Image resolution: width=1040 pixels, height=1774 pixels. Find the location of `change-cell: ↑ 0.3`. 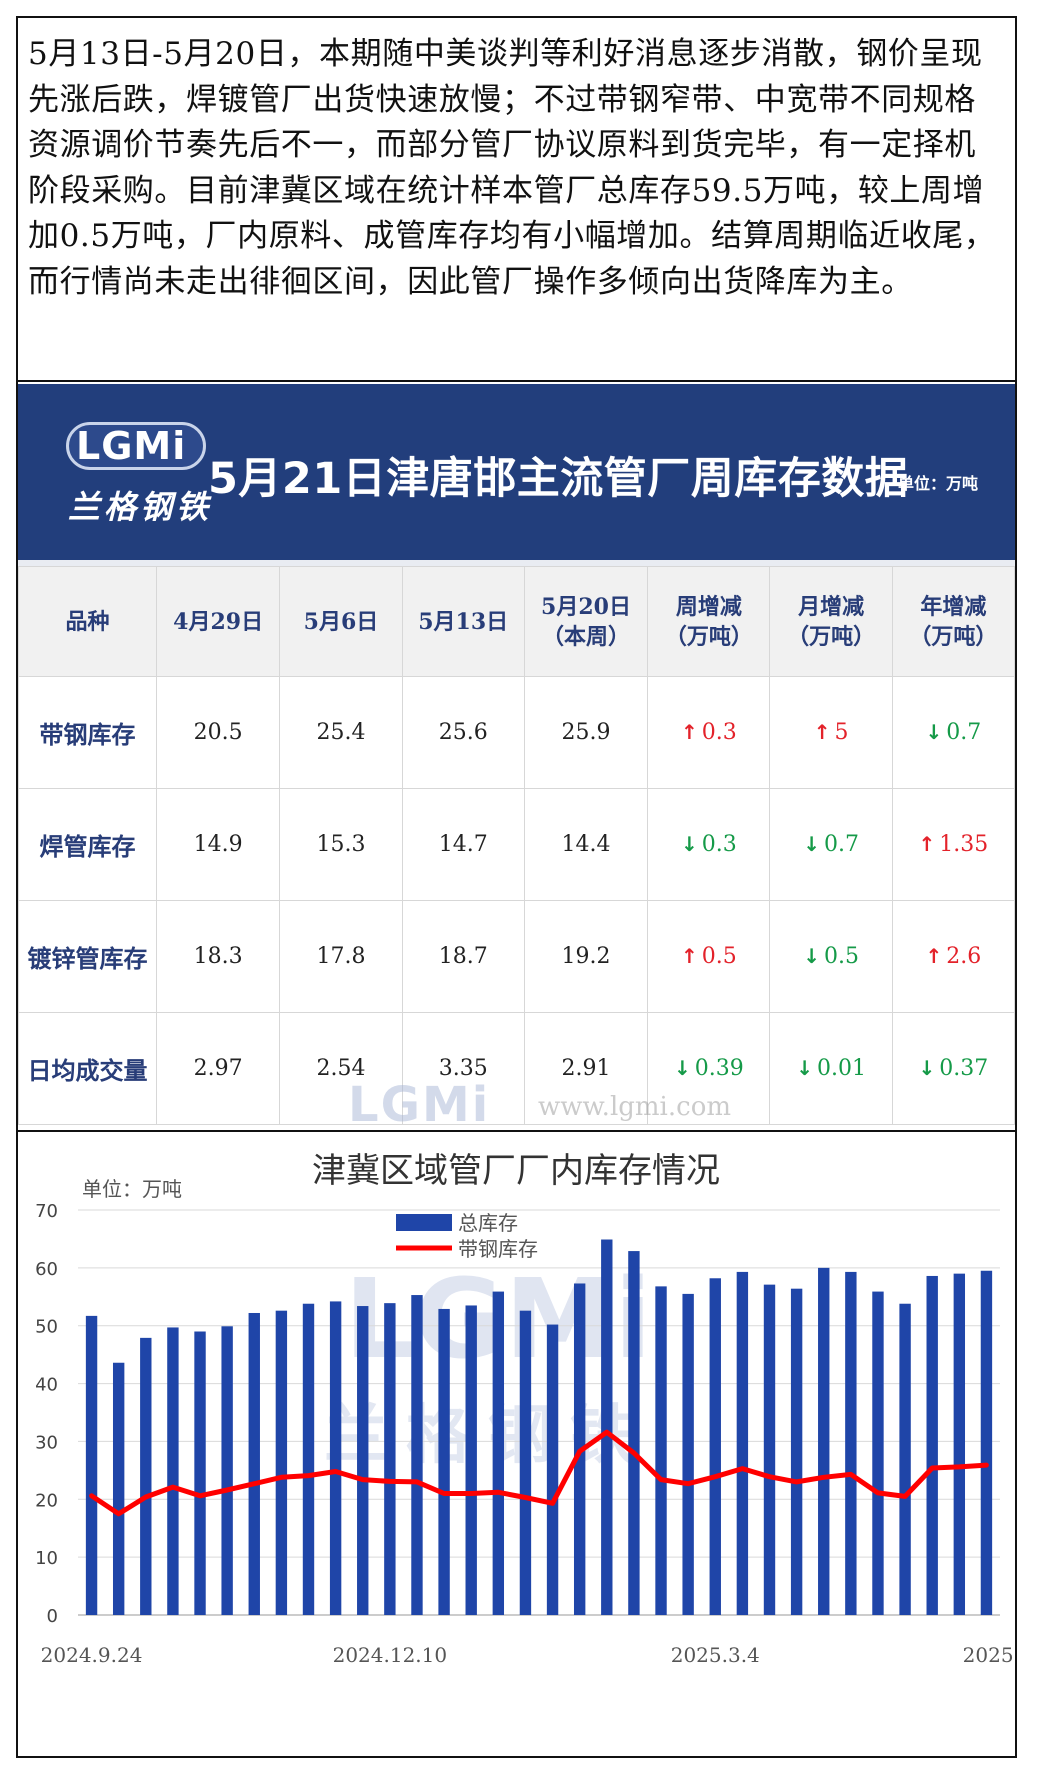

change-cell: ↑ 0.3 is located at coordinates (709, 732).